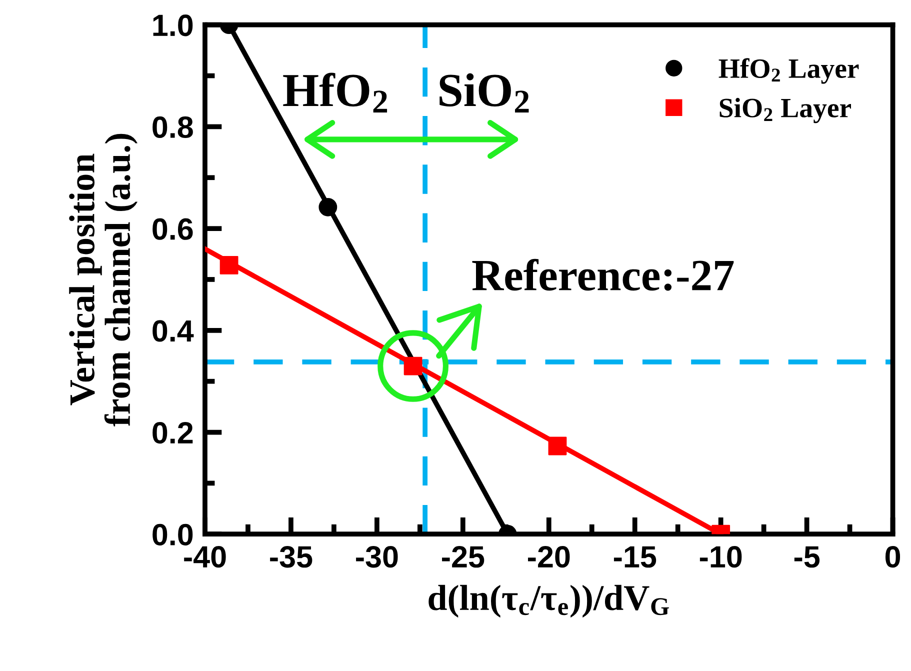 Image resolution: width=911 pixels, height=671 pixels. What do you see at coordinates (377, 557) in the screenshot?
I see `x-tick-label: -30` at bounding box center [377, 557].